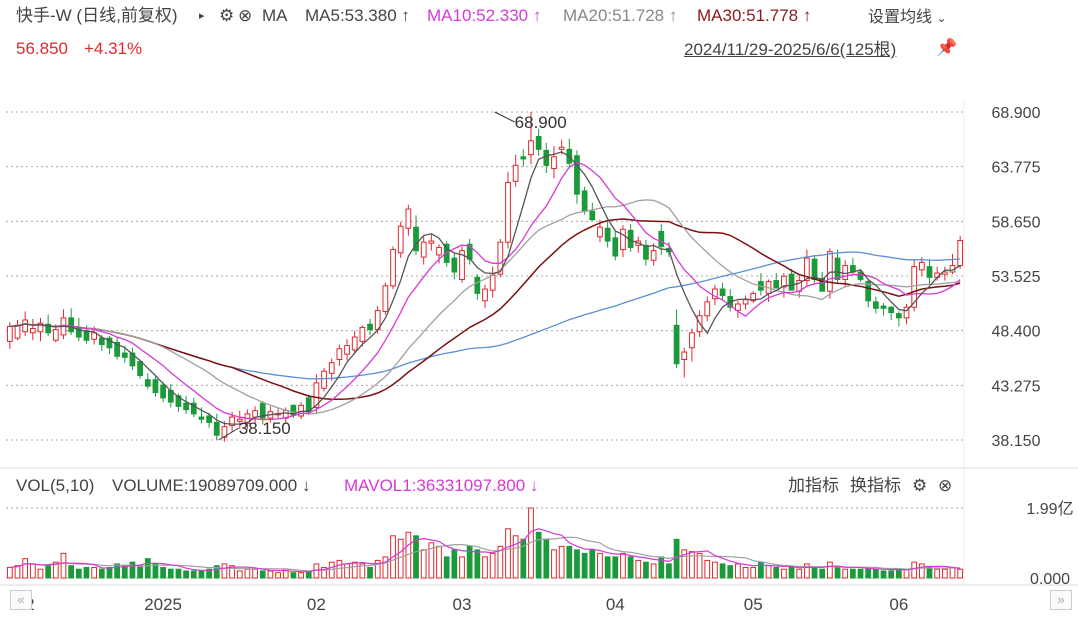  Describe the element at coordinates (202, 16) in the screenshot. I see `expand-triangle-icon: ▸` at that location.